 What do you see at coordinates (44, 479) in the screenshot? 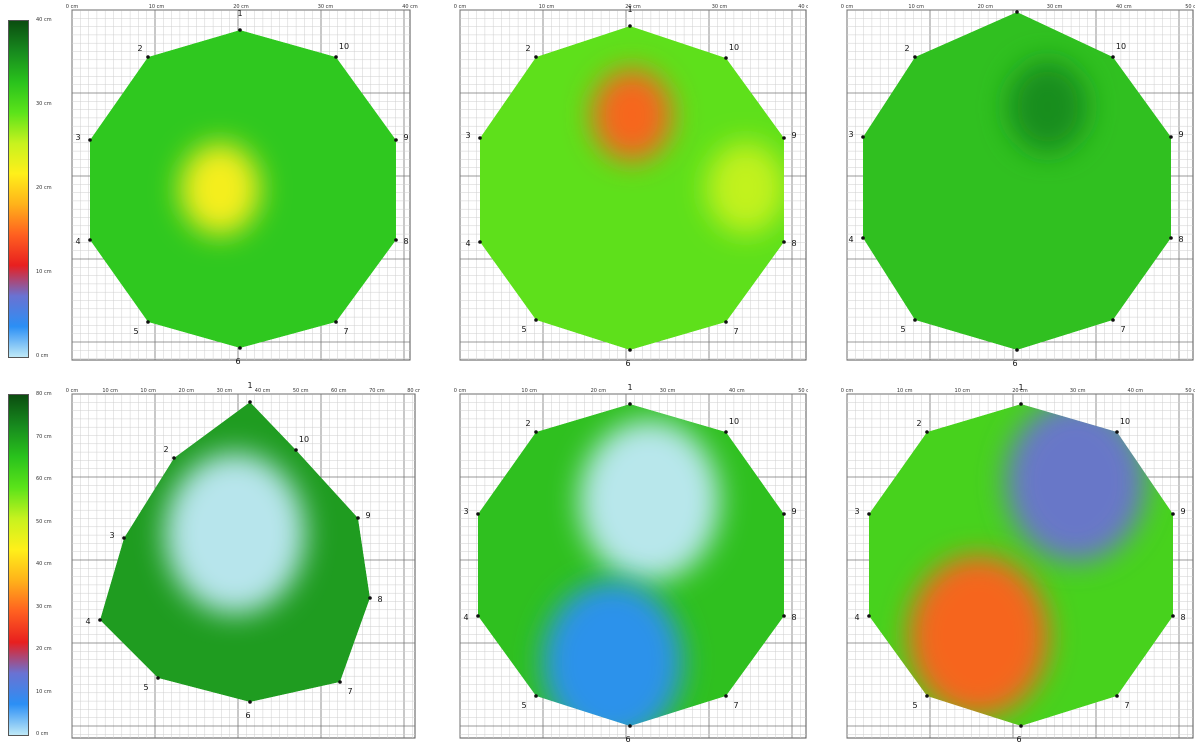
I see `legend-tick-label: 60 cm` at bounding box center [44, 479].